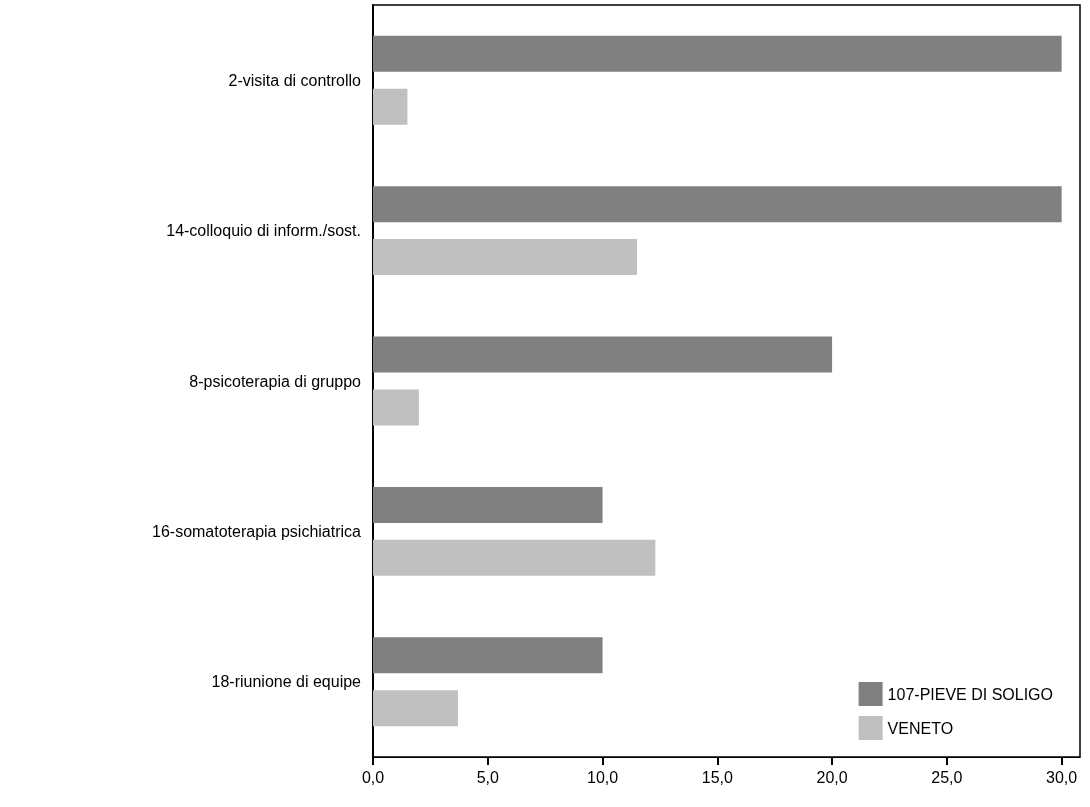  What do you see at coordinates (602, 777) in the screenshot?
I see `x-tick-label: 10,0` at bounding box center [602, 777].